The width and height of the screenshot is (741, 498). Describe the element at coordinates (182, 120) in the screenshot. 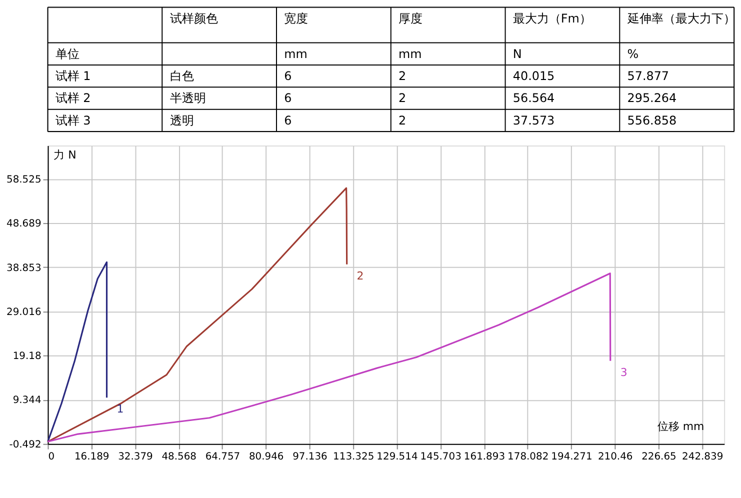

I see `text: 透明` at that location.